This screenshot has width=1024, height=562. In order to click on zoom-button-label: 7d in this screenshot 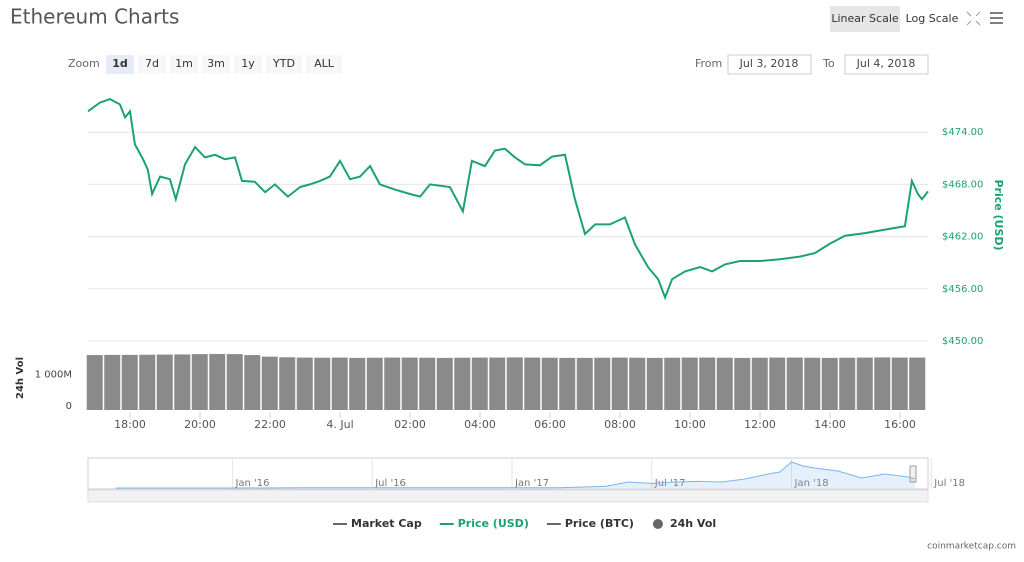, I will do `click(152, 63)`.